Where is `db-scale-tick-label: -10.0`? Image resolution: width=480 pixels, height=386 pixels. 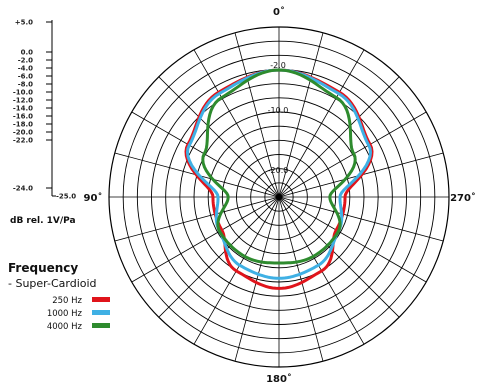 db-scale-tick-label: -10.0 is located at coordinates (23, 93).